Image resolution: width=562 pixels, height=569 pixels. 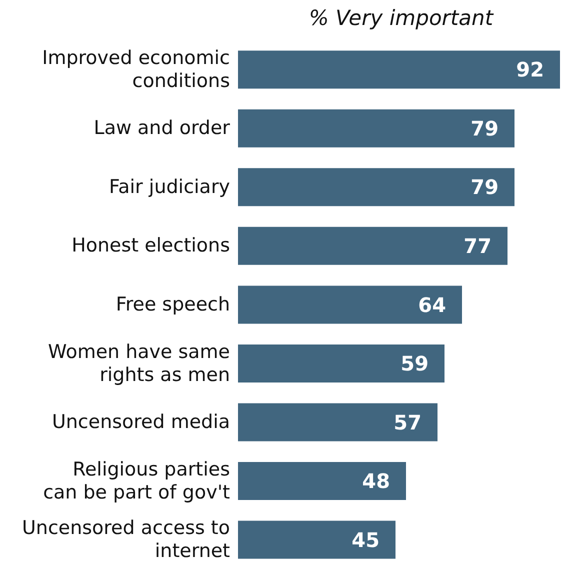 I want to click on data-label: 64, so click(x=432, y=304).